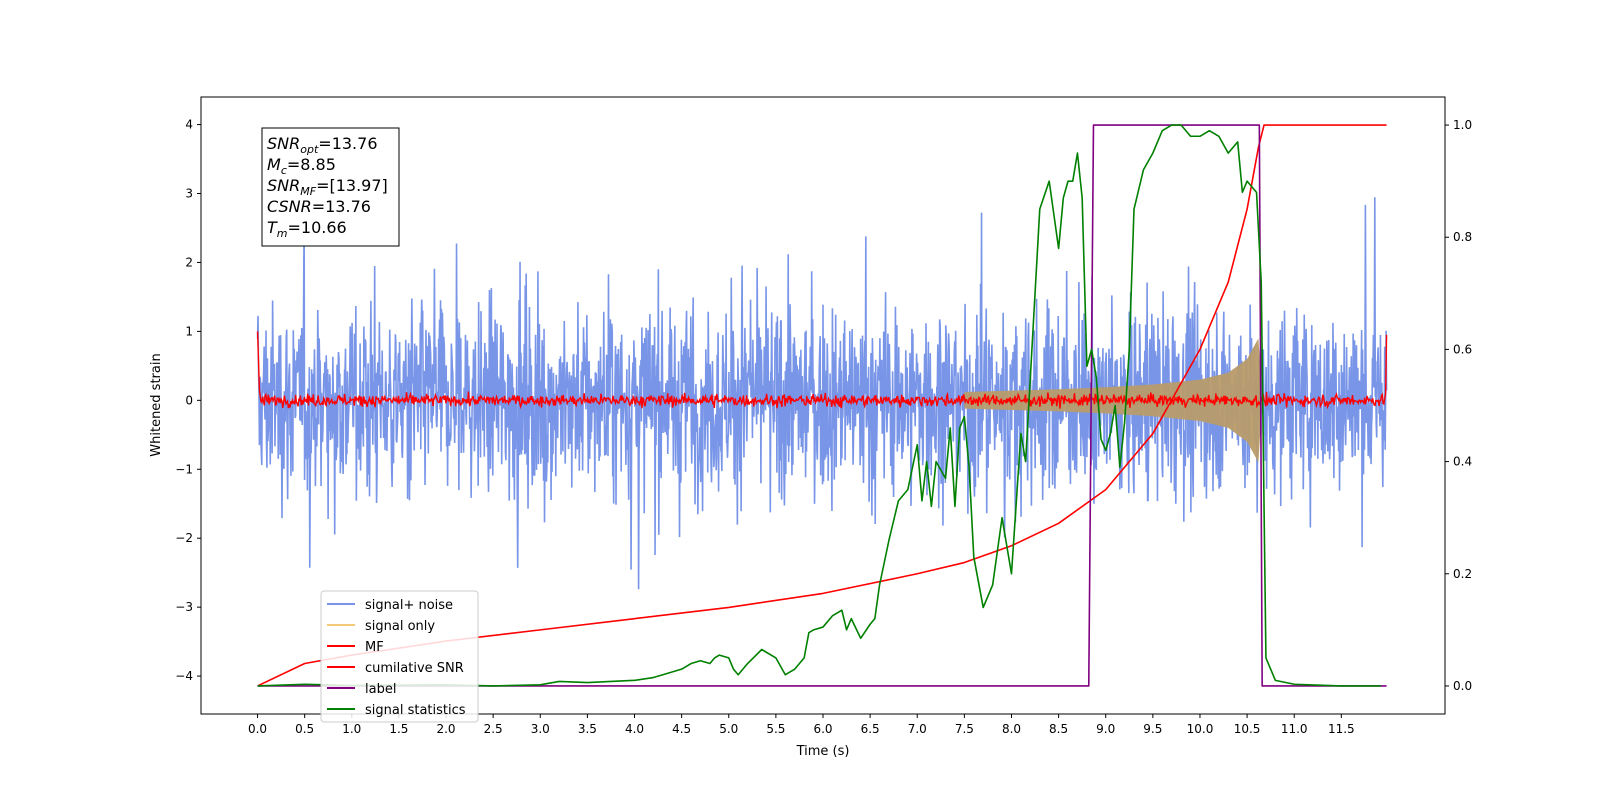 Image resolution: width=1600 pixels, height=800 pixels. What do you see at coordinates (1200, 729) in the screenshot?
I see `x-tick-label: 10.0` at bounding box center [1200, 729].